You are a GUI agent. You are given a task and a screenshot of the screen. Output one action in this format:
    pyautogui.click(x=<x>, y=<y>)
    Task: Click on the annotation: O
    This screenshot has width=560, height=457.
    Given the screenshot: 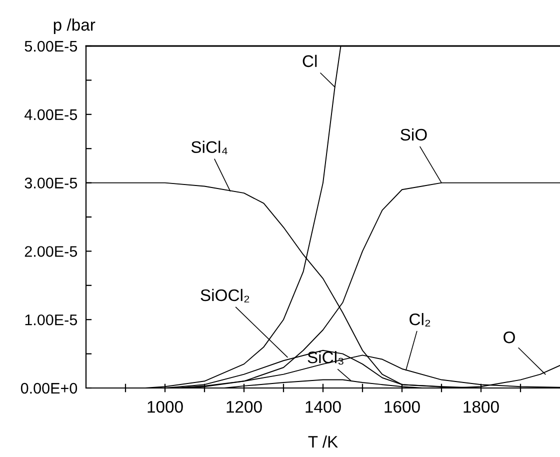 What is the action you would take?
    pyautogui.click(x=509, y=337)
    